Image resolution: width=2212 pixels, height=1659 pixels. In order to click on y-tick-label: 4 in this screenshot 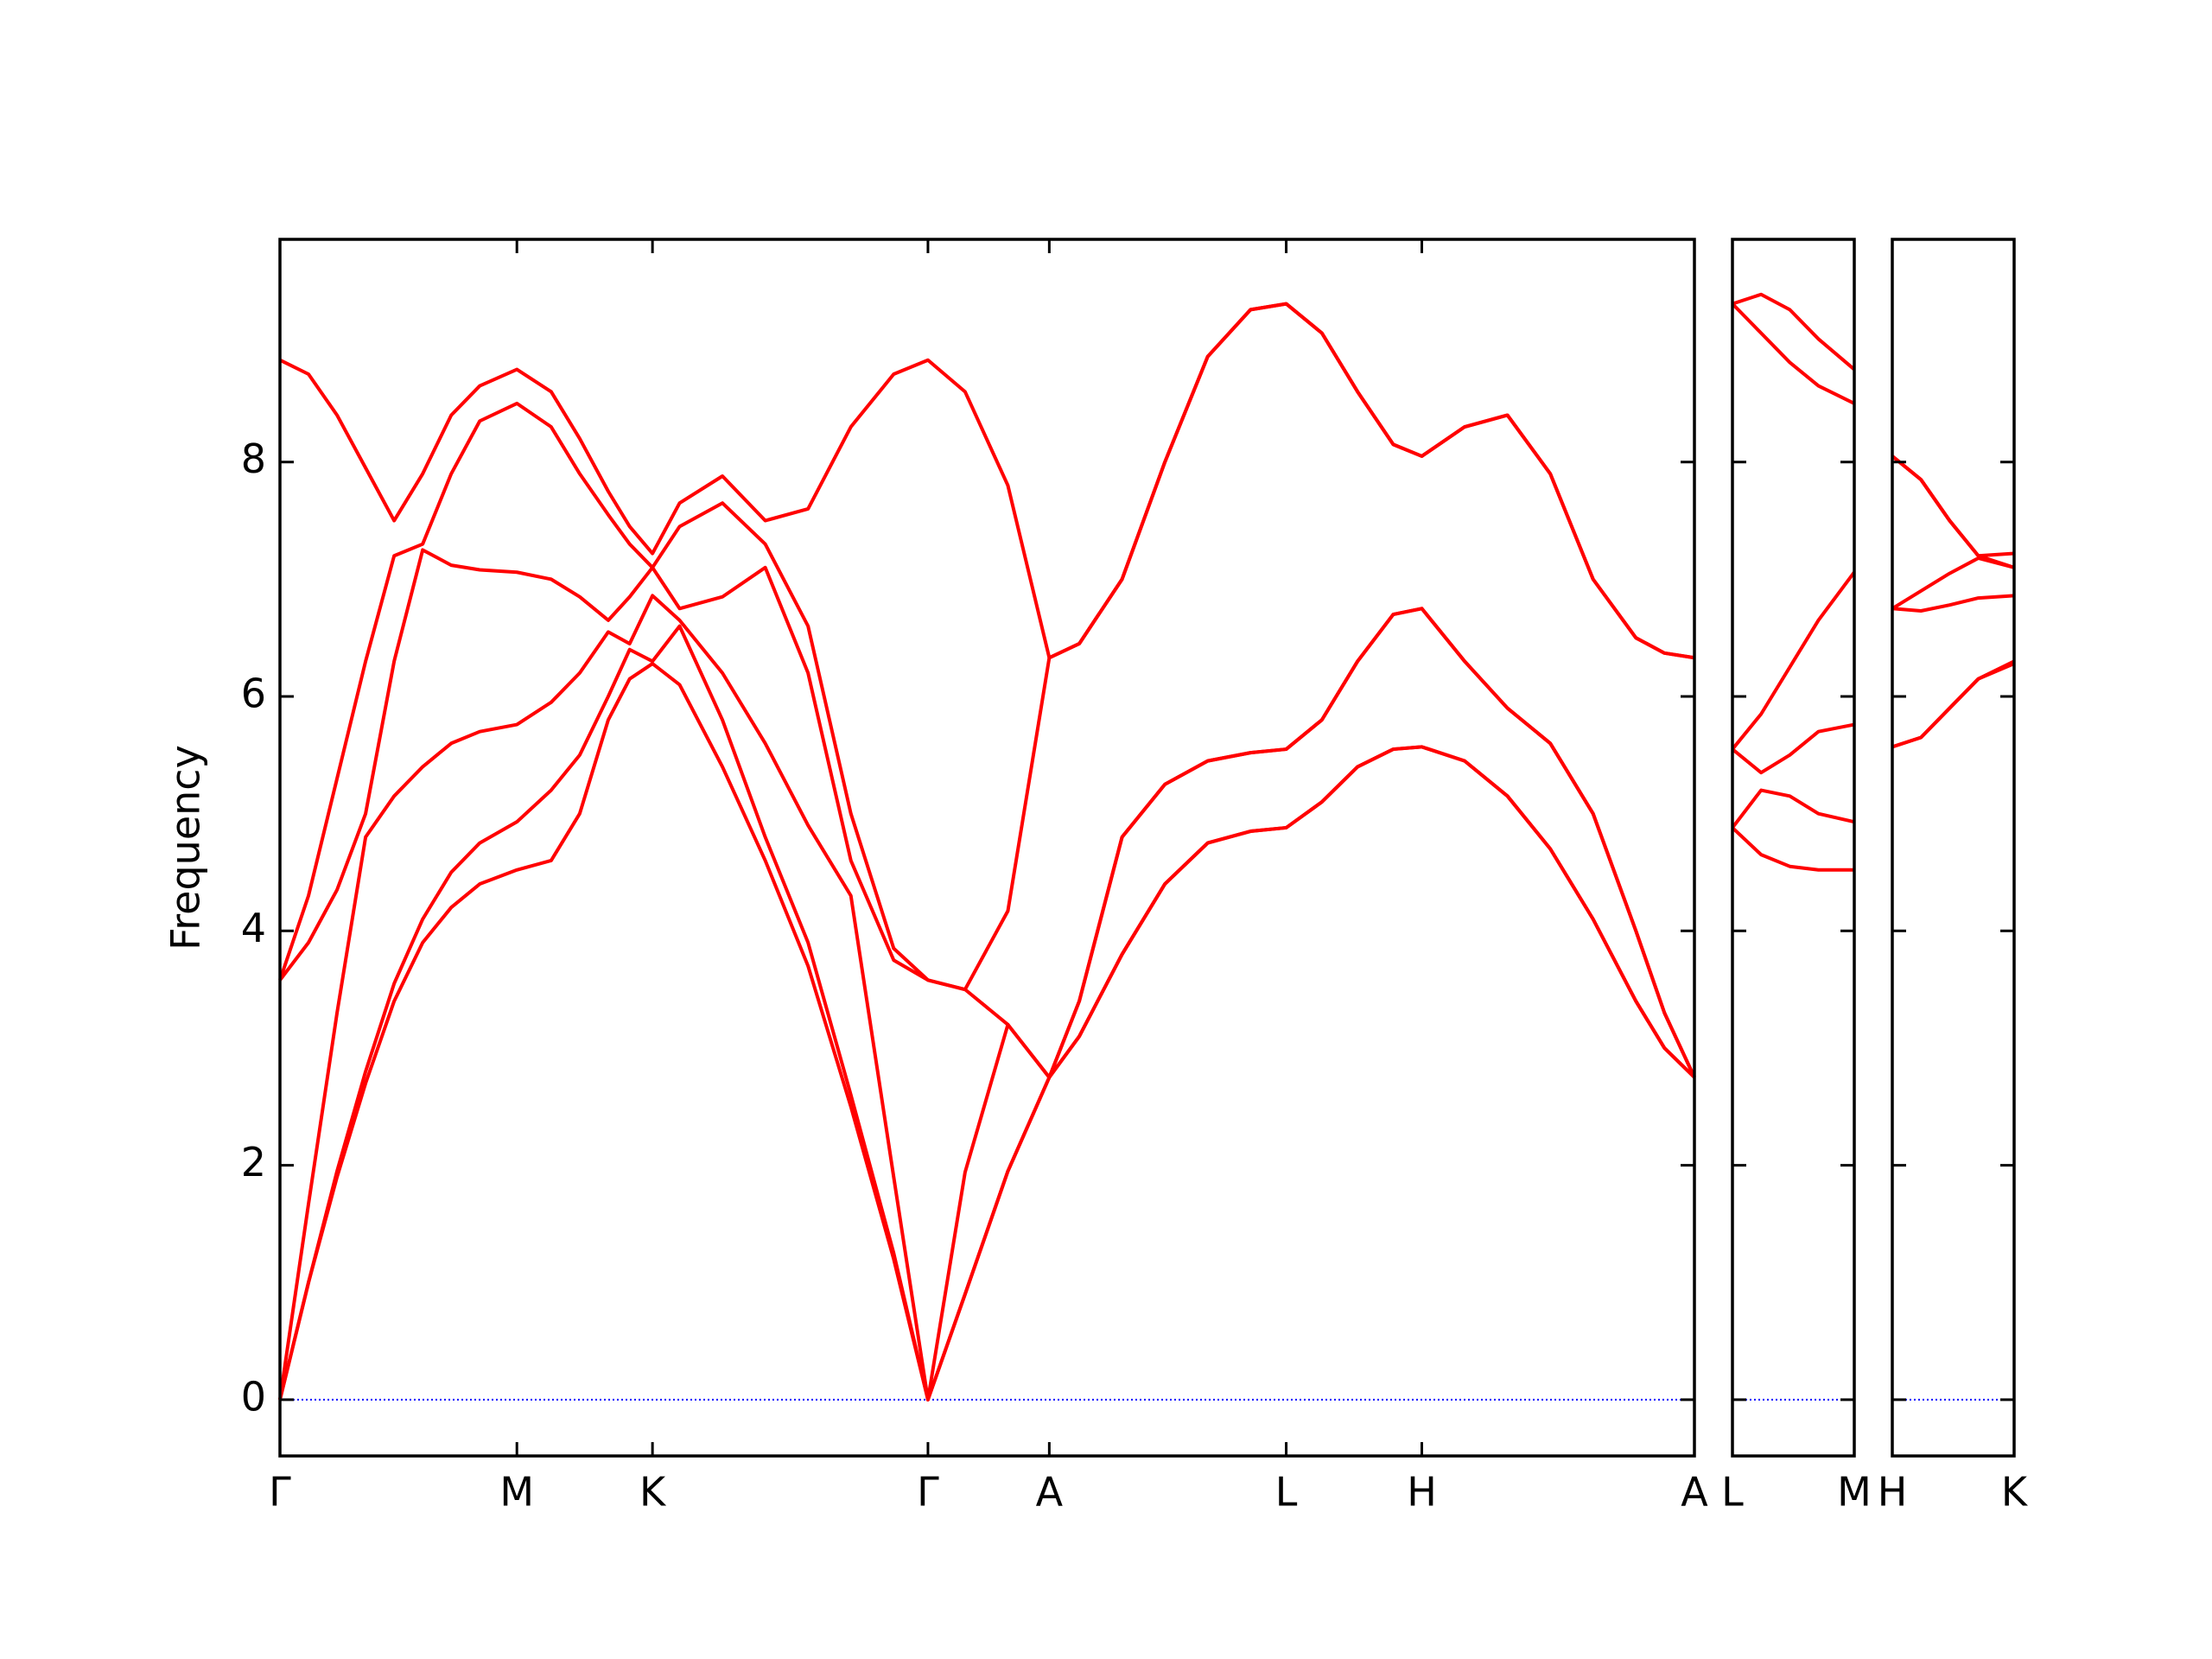, I will do `click(253, 928)`.